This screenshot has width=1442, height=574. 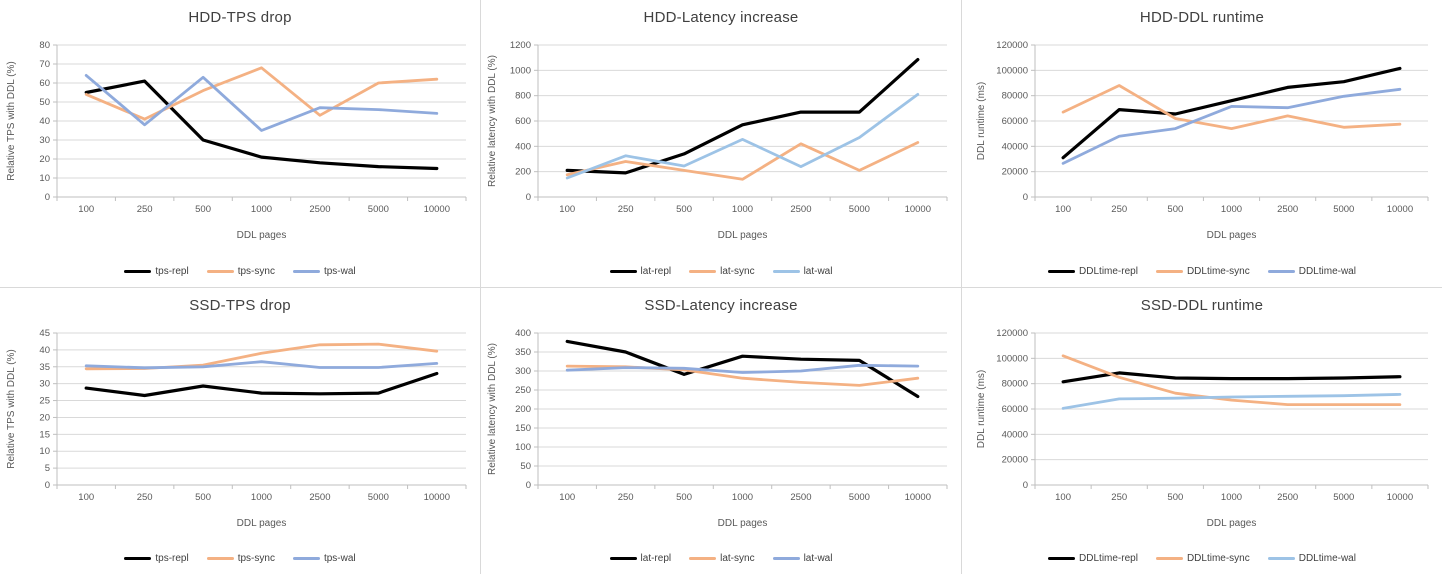 I want to click on legend-label: tps-wal, so click(x=339, y=558).